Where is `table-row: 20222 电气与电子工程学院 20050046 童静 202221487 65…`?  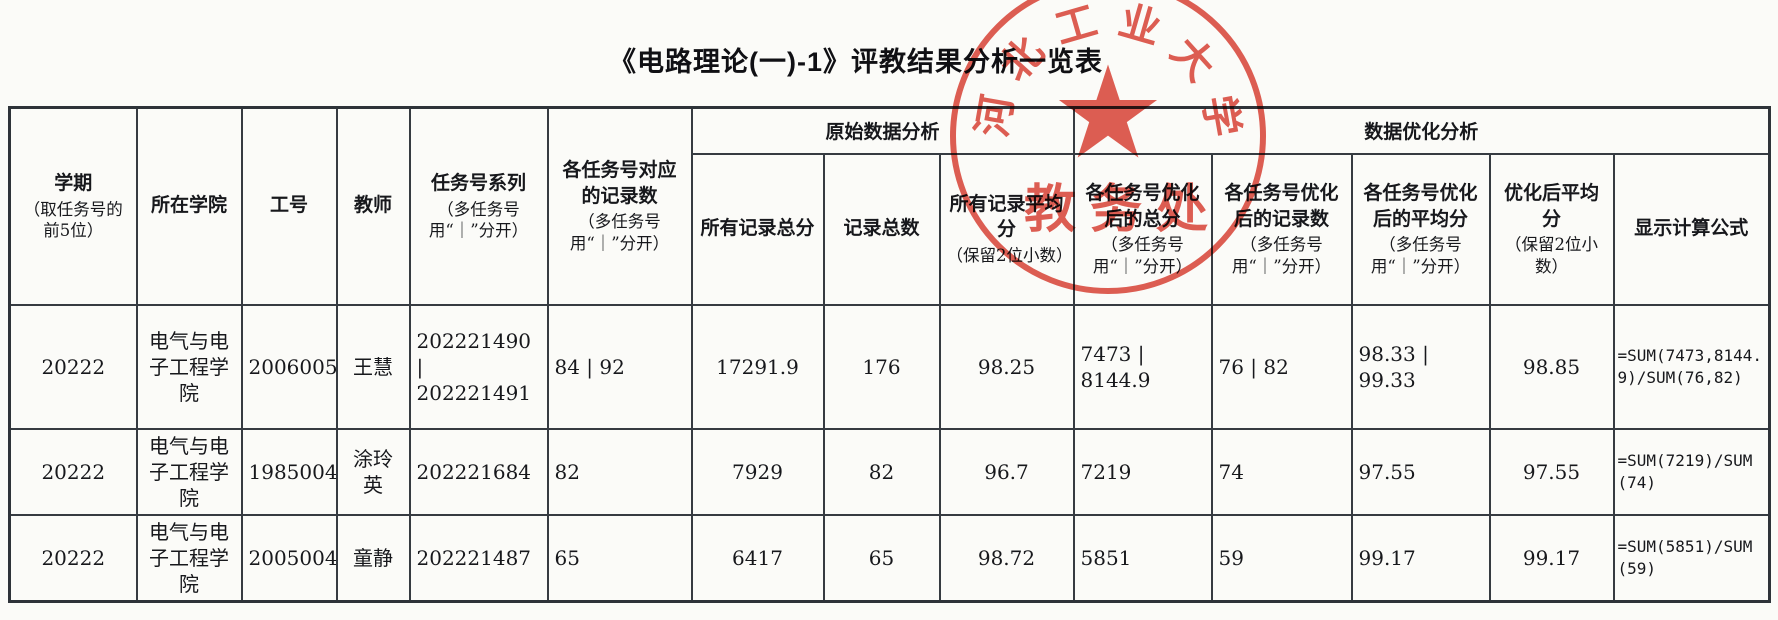
table-row: 20222 电气与电子工程学院 20050046 童静 202221487 65… is located at coordinates (889, 558).